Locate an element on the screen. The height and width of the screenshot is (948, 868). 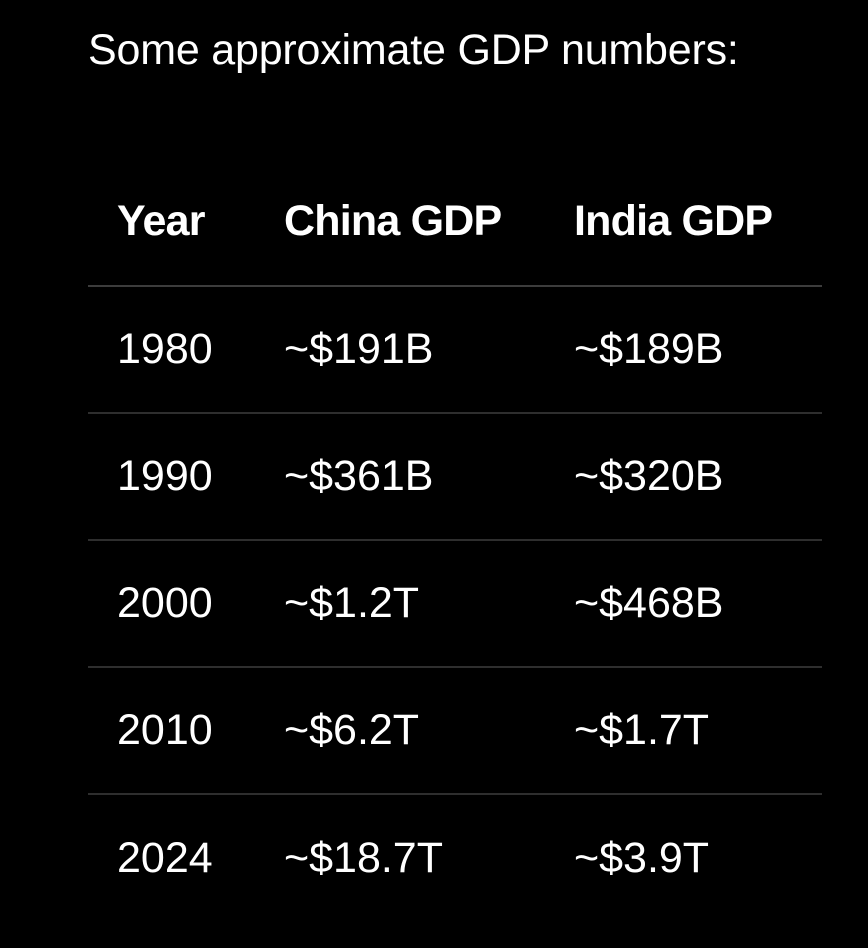
cell-india-gdp: ~$3.9T is located at coordinates (642, 858).